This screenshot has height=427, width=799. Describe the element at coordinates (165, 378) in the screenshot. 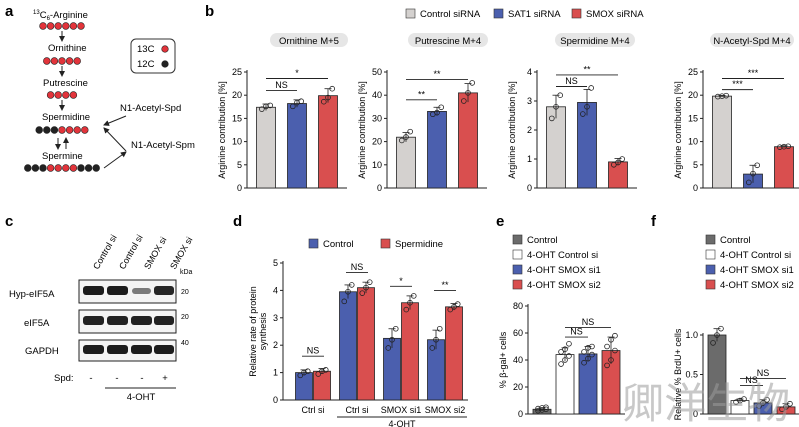

I see `spd-lane-4: +` at that location.